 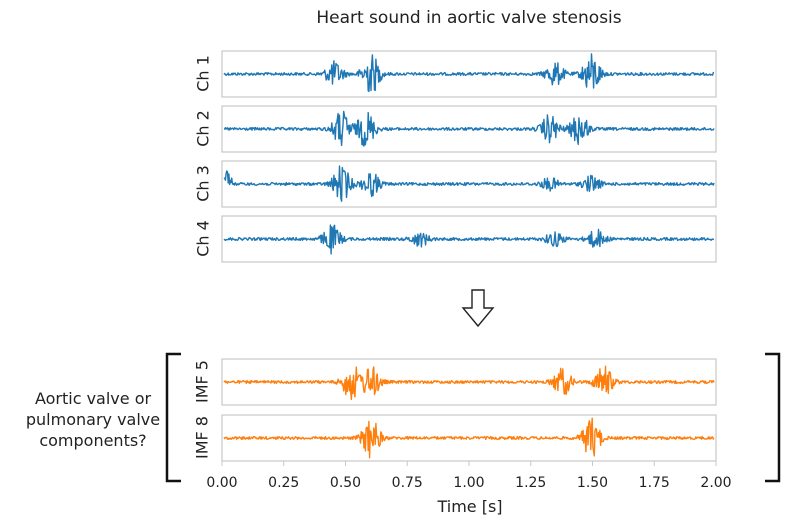 I want to click on chart-title: Heart sound in aortic valve stenosis, so click(x=469, y=18).